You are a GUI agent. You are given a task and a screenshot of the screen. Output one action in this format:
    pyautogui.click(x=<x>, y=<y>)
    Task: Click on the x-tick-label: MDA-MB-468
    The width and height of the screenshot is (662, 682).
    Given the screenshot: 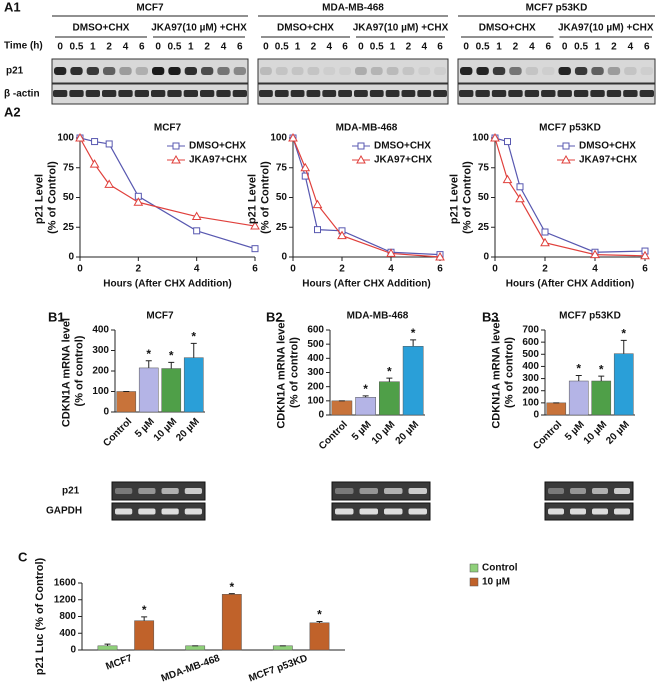 What is the action you would take?
    pyautogui.click(x=191, y=667)
    